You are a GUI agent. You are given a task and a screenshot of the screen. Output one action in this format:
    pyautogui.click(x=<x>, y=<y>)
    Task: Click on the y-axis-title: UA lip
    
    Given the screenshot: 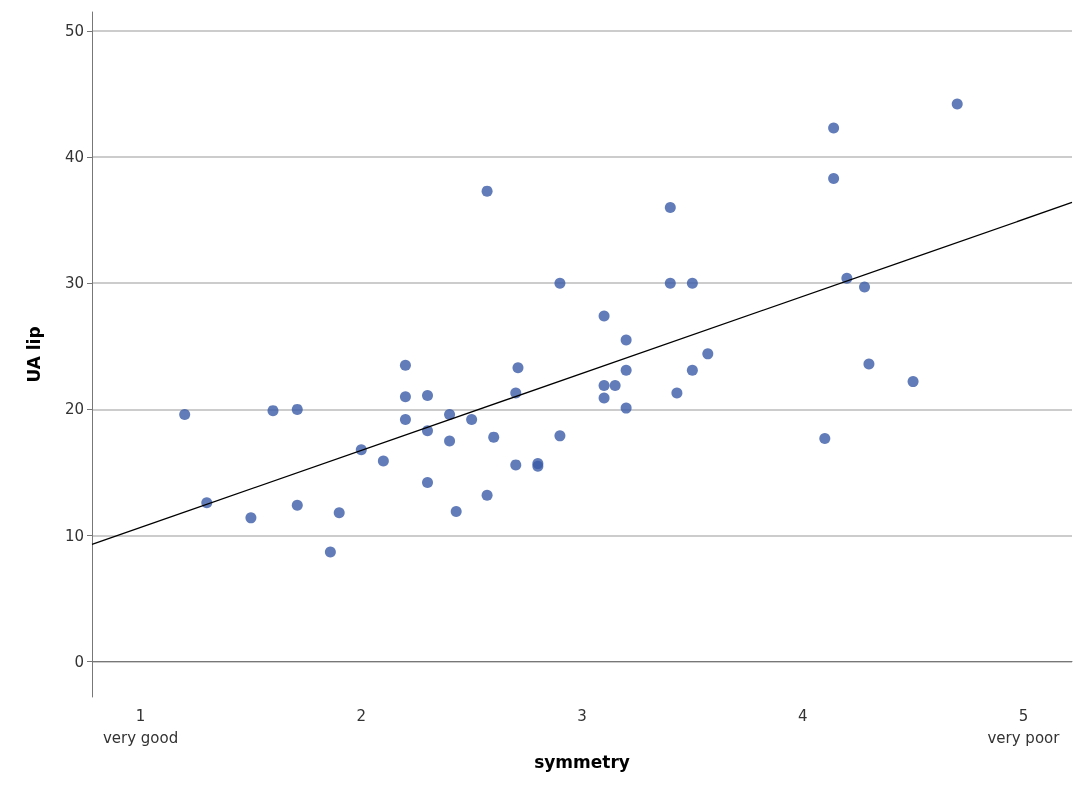 What is the action you would take?
    pyautogui.click(x=33, y=354)
    